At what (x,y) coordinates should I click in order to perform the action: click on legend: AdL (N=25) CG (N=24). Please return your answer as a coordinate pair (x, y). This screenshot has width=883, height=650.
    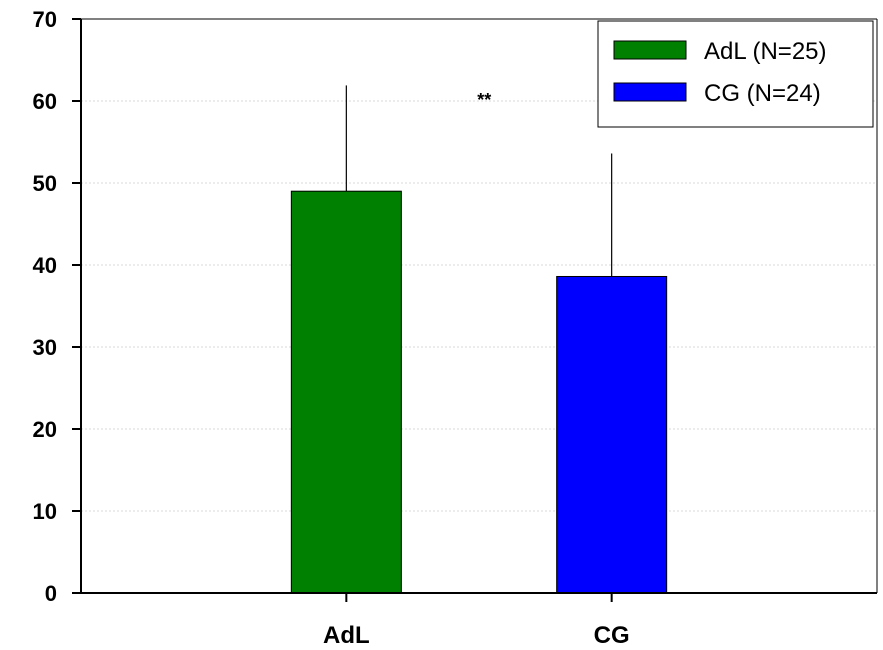
    Looking at the image, I should click on (735, 74).